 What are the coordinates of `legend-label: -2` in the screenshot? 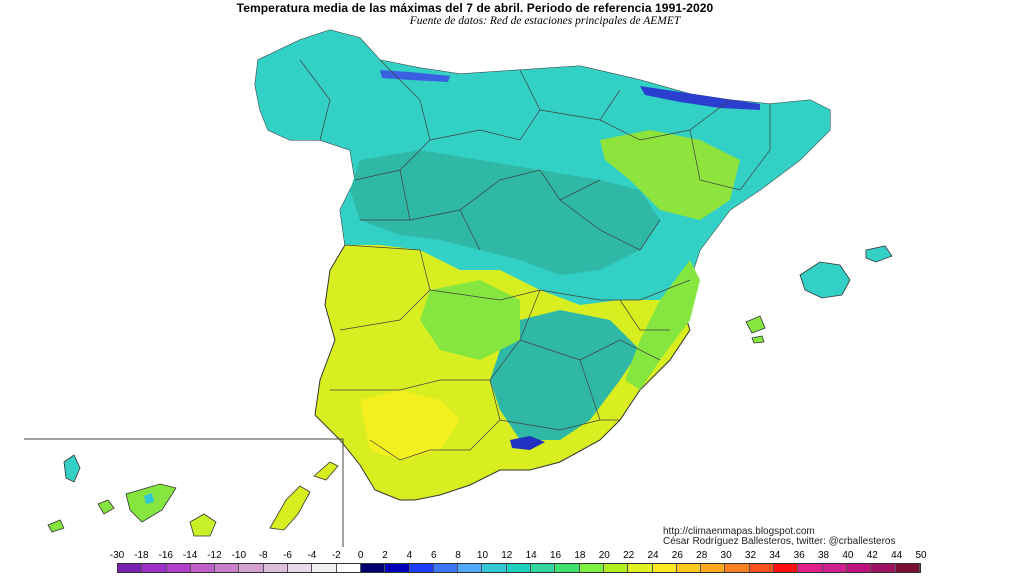 It's located at (336, 555).